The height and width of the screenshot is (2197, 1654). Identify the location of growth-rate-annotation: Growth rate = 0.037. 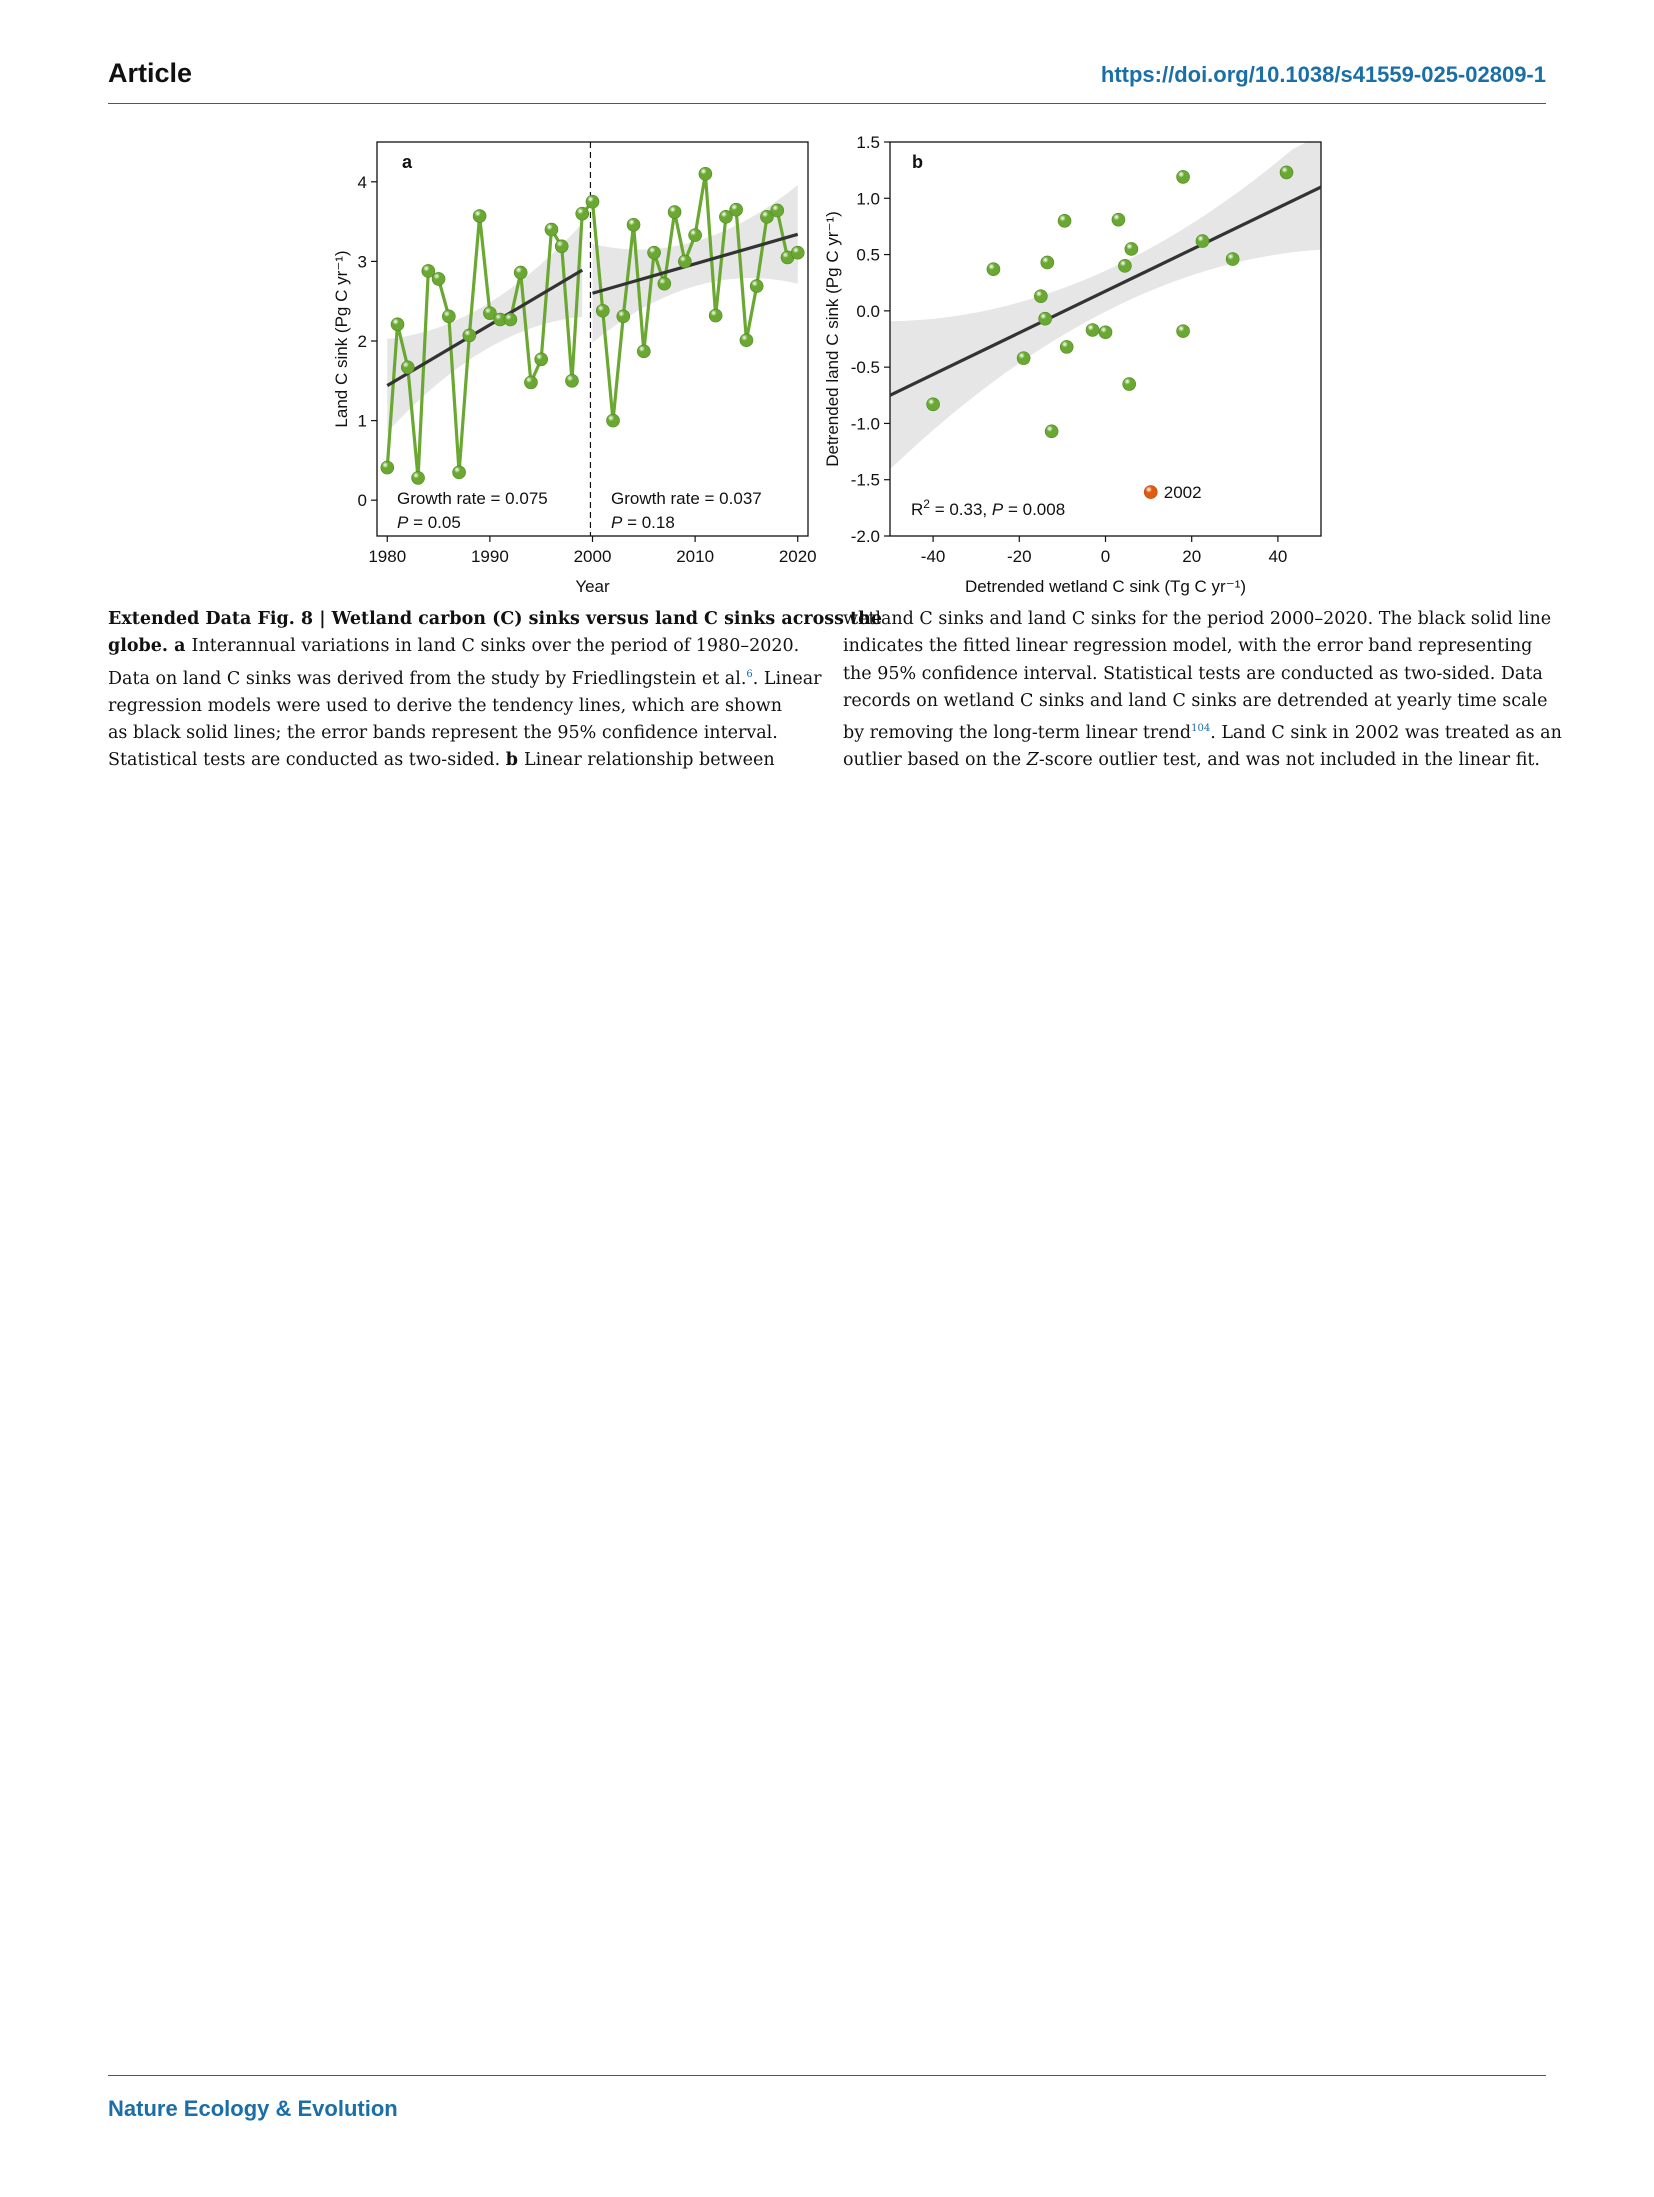
(686, 498).